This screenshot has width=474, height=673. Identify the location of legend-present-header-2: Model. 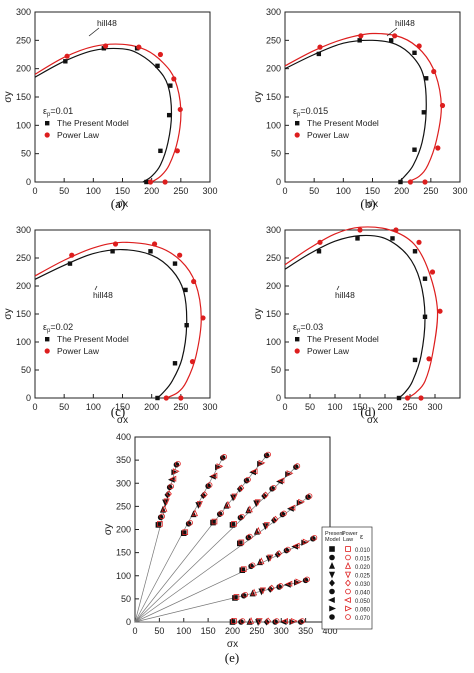
(332, 540).